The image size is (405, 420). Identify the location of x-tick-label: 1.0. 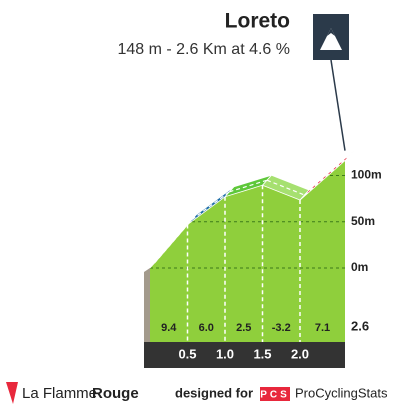
(225, 353).